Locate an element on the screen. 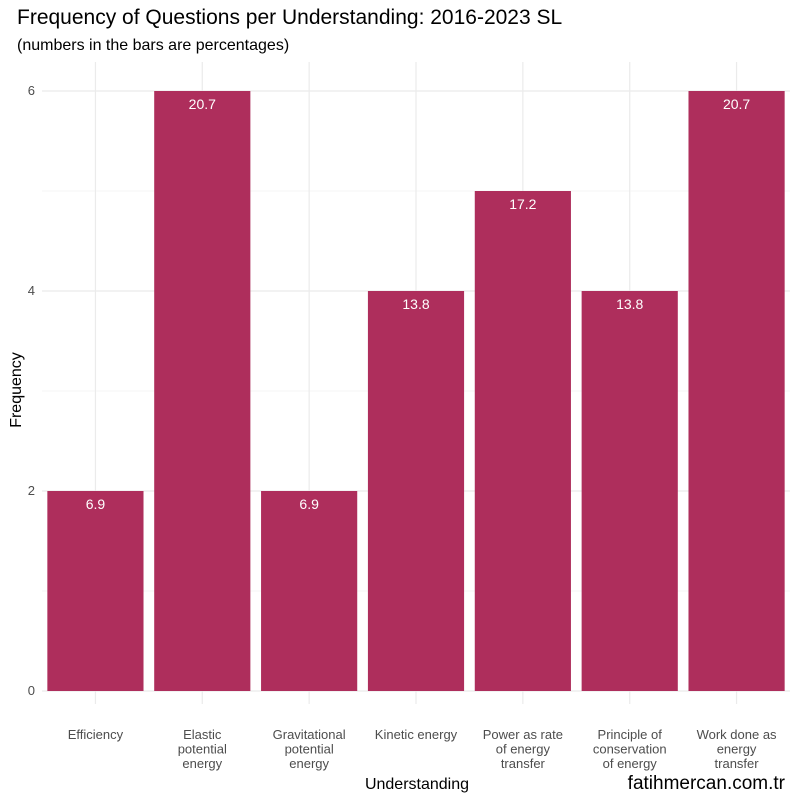  x-tick-label: Principle of conservation of energy is located at coordinates (630, 749).